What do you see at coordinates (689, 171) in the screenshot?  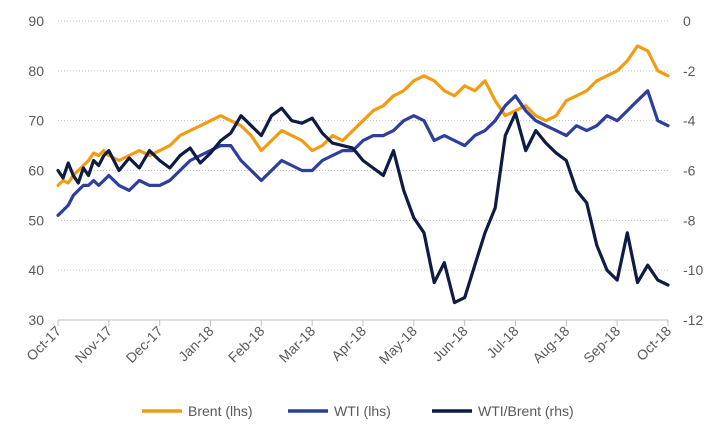 I see `y-right-tick-label: -6` at bounding box center [689, 171].